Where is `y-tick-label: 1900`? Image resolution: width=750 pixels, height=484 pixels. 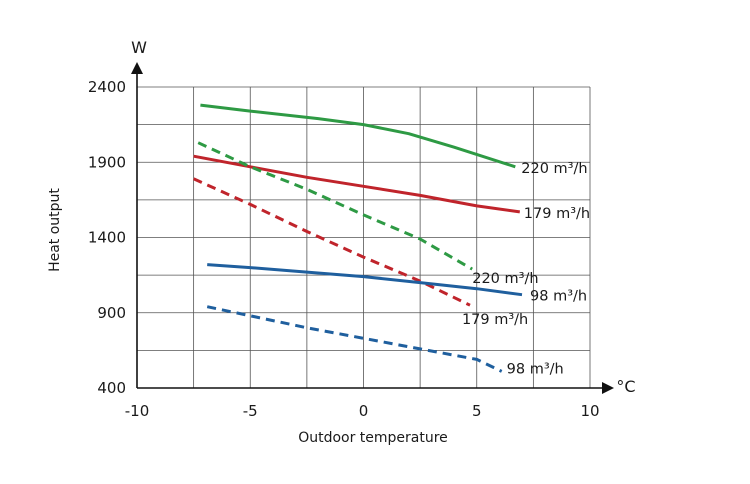
y-tick-label: 1900 is located at coordinates (107, 162).